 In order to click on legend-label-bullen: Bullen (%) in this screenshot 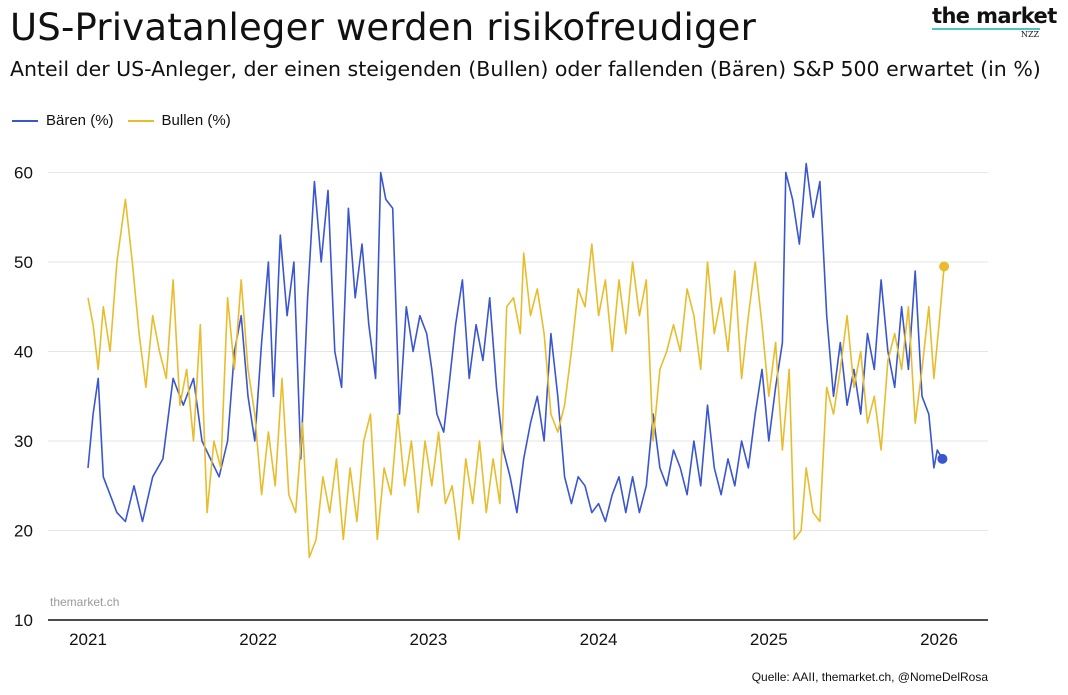, I will do `click(196, 120)`.